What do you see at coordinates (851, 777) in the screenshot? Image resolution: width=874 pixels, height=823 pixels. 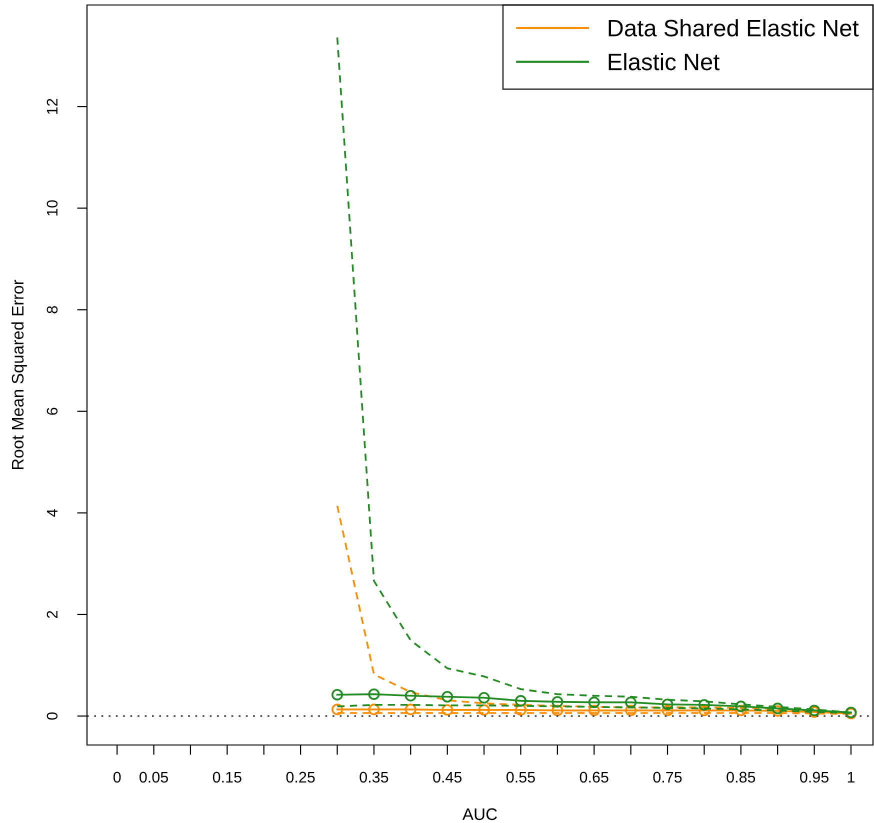 I see `x-tick-label: 1` at bounding box center [851, 777].